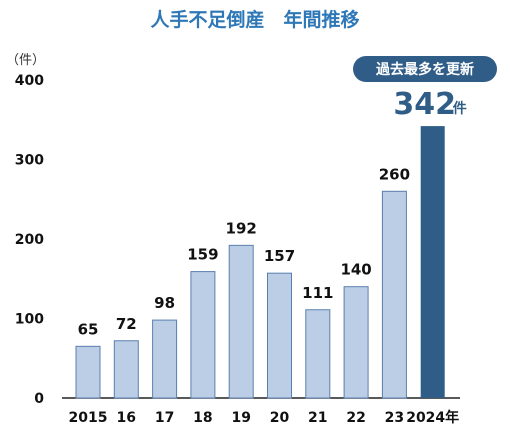 The width and height of the screenshot is (510, 433). Describe the element at coordinates (25, 230) in the screenshot. I see `y-axis: （件） 0 100 200 300 400` at that location.